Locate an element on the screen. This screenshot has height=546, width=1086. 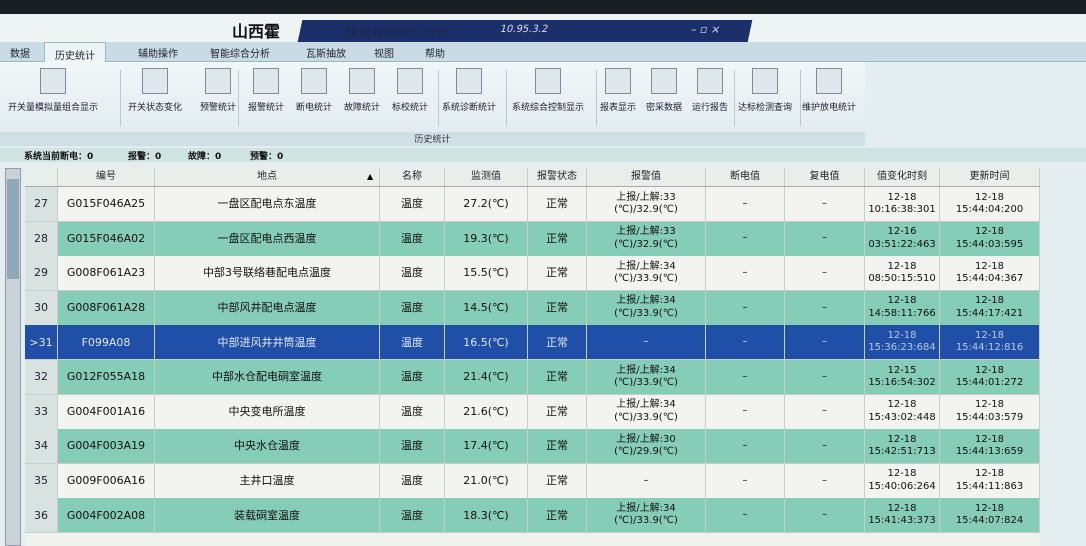
cell-value: 21.0(℃) is located at coordinates (486, 480).